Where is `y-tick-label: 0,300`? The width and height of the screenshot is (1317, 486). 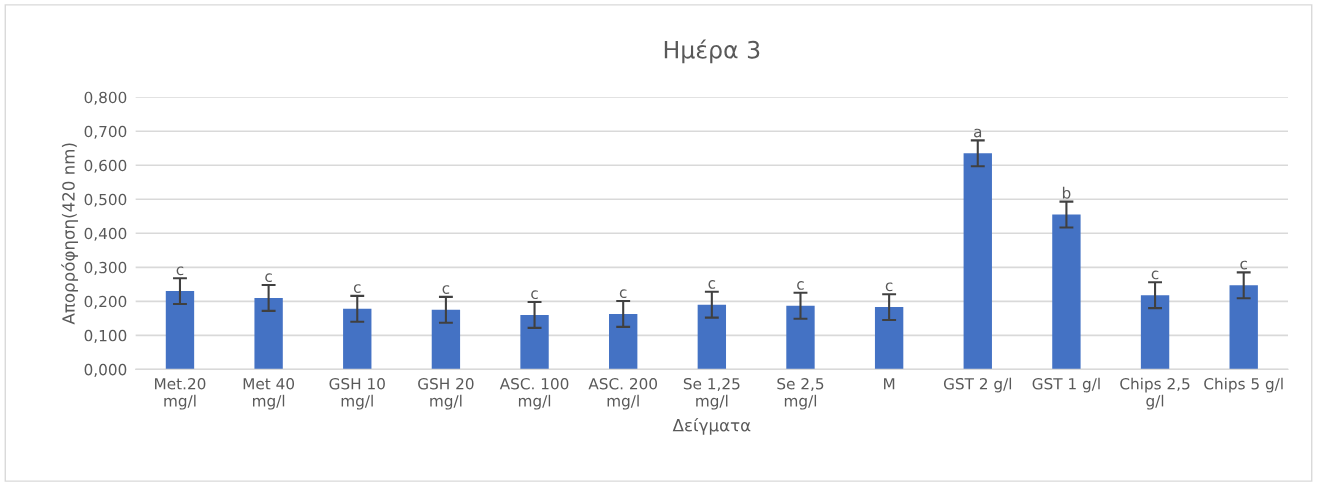 y-tick-label: 0,300 is located at coordinates (105, 268).